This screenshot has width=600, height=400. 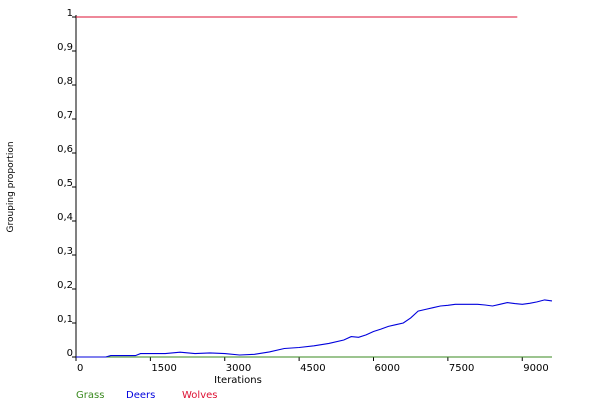 I want to click on y-tick-label: 0,8, so click(x=65, y=81).